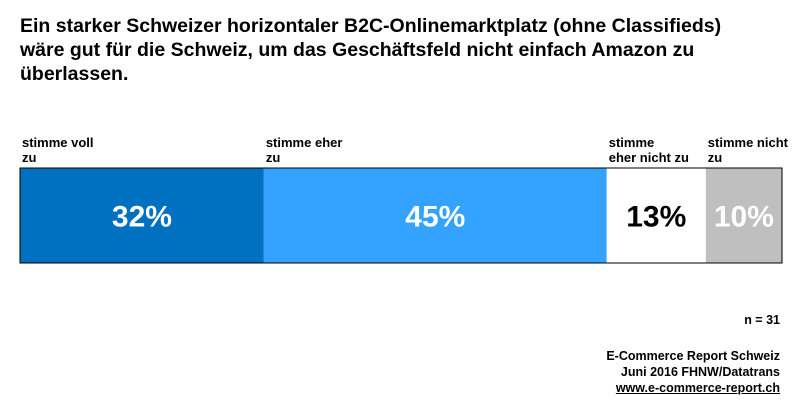  What do you see at coordinates (697, 388) in the screenshot?
I see `source-link: www.e-commerce-report.ch` at bounding box center [697, 388].